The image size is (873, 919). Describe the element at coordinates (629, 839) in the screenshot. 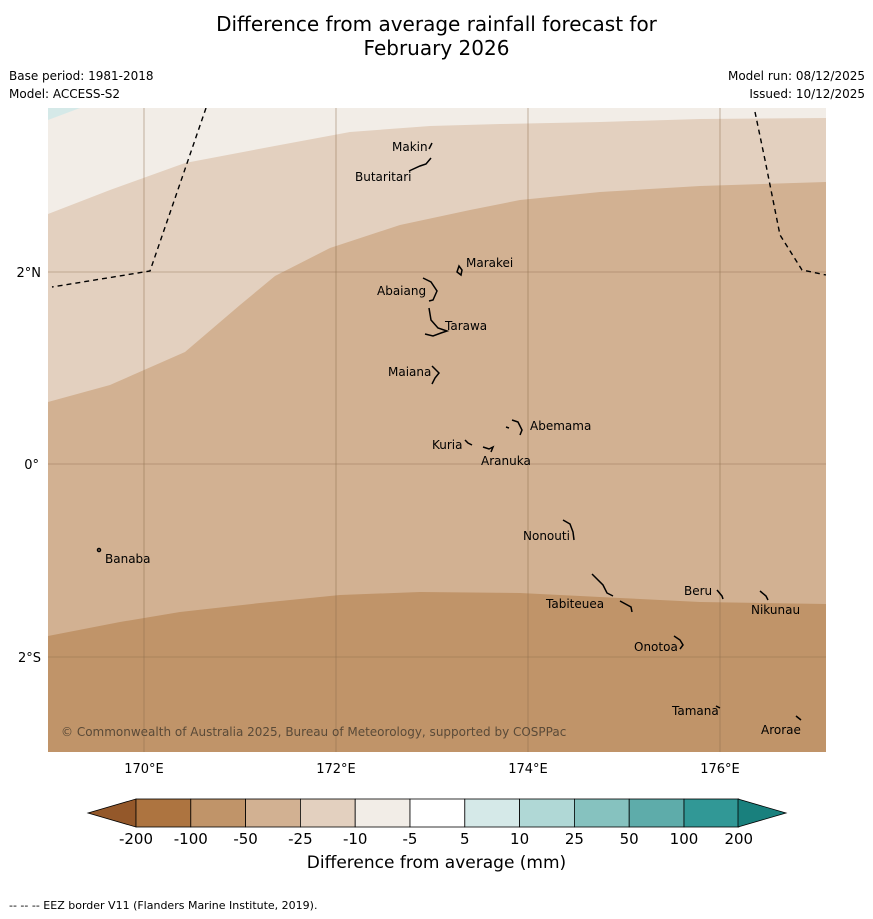

I see `colorbar-label-9: 50` at that location.